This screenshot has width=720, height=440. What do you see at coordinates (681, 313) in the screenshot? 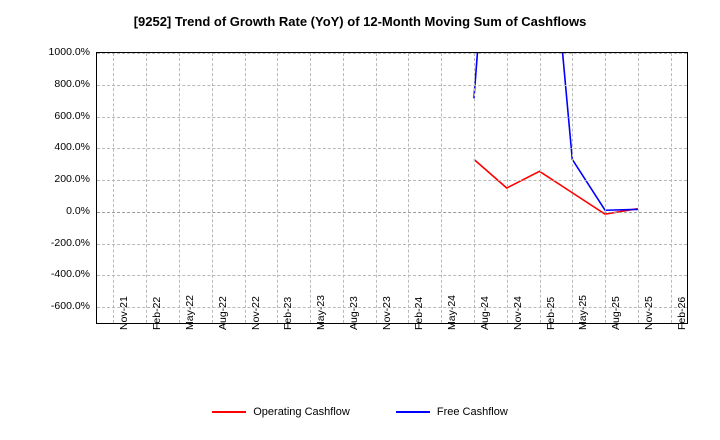
I see `x-tick-label: Feb-26` at bounding box center [681, 313].